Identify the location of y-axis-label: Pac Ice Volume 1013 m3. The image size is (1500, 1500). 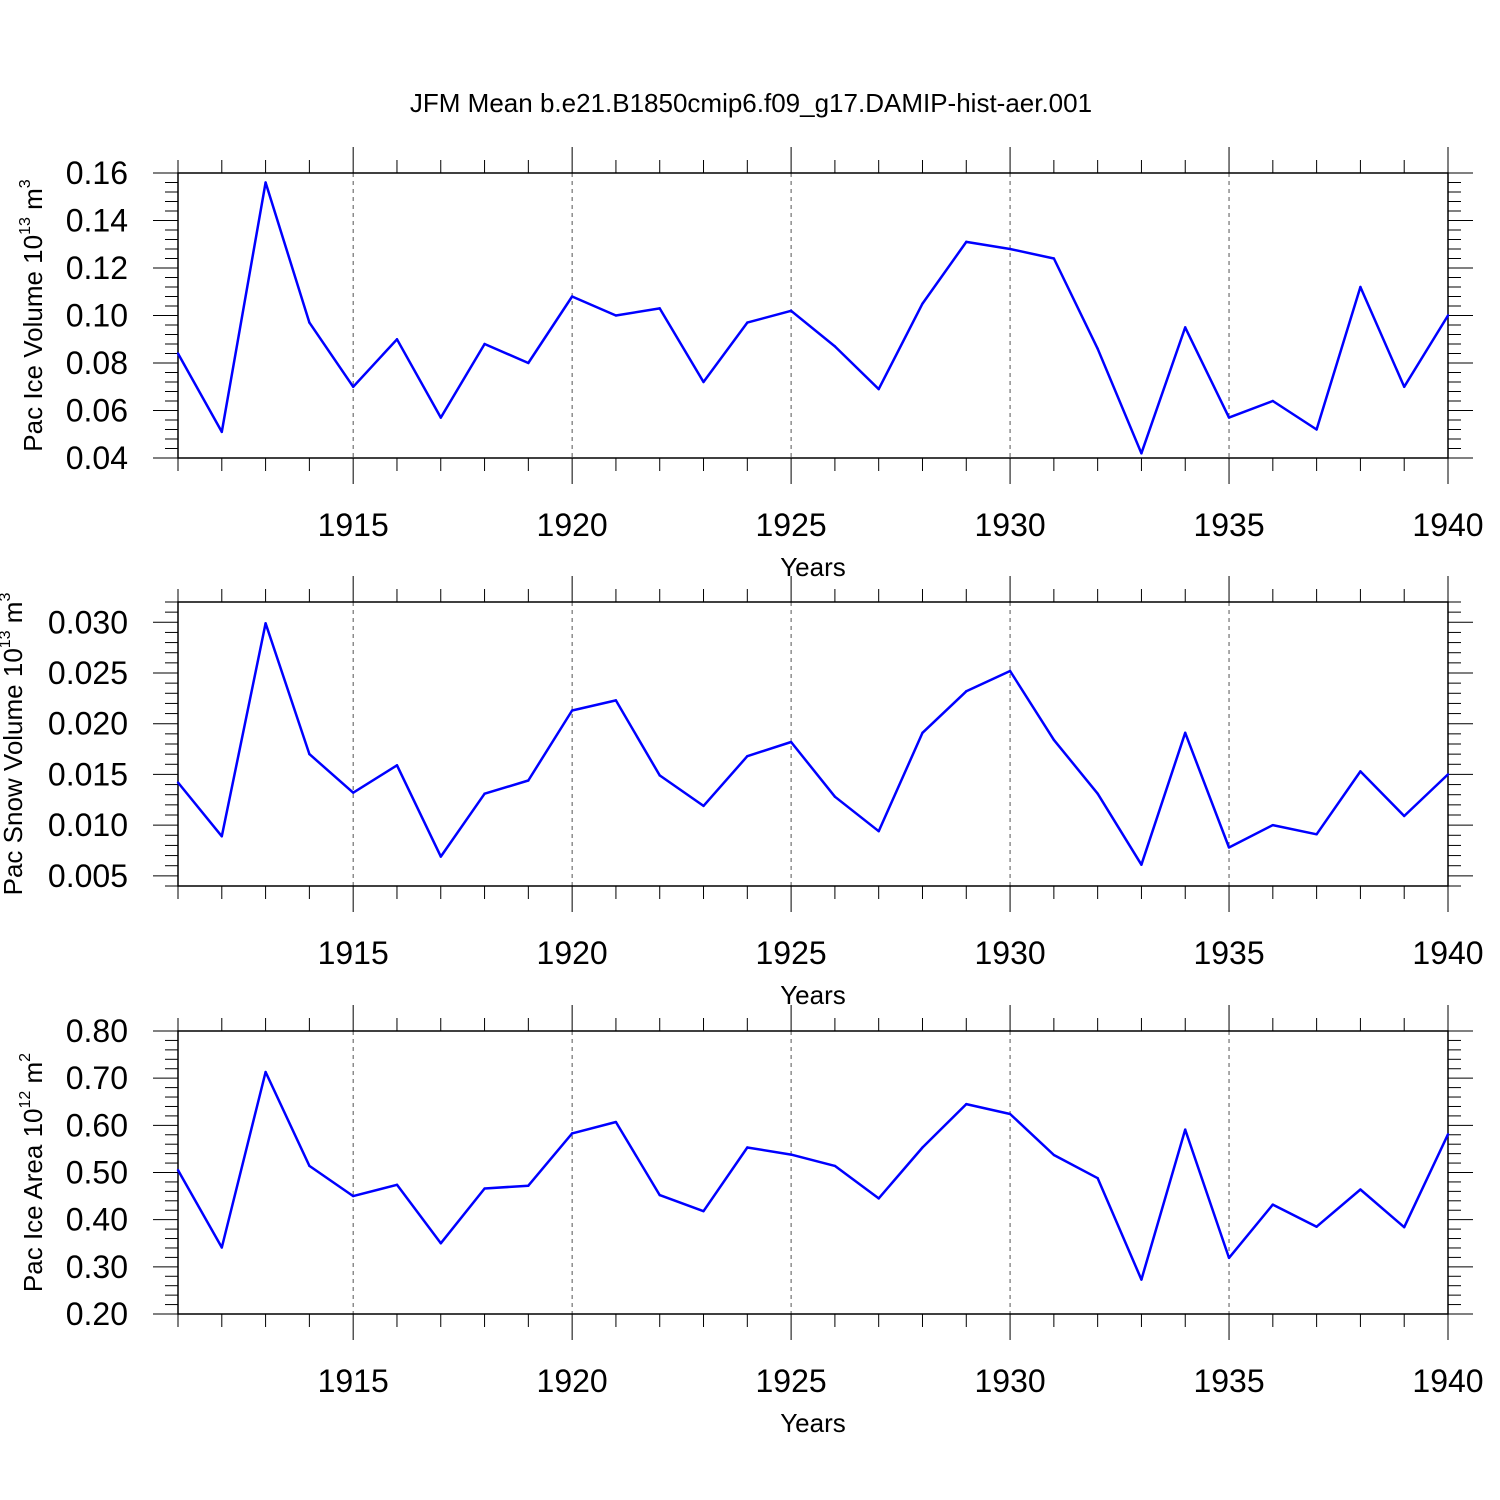
(32, 315).